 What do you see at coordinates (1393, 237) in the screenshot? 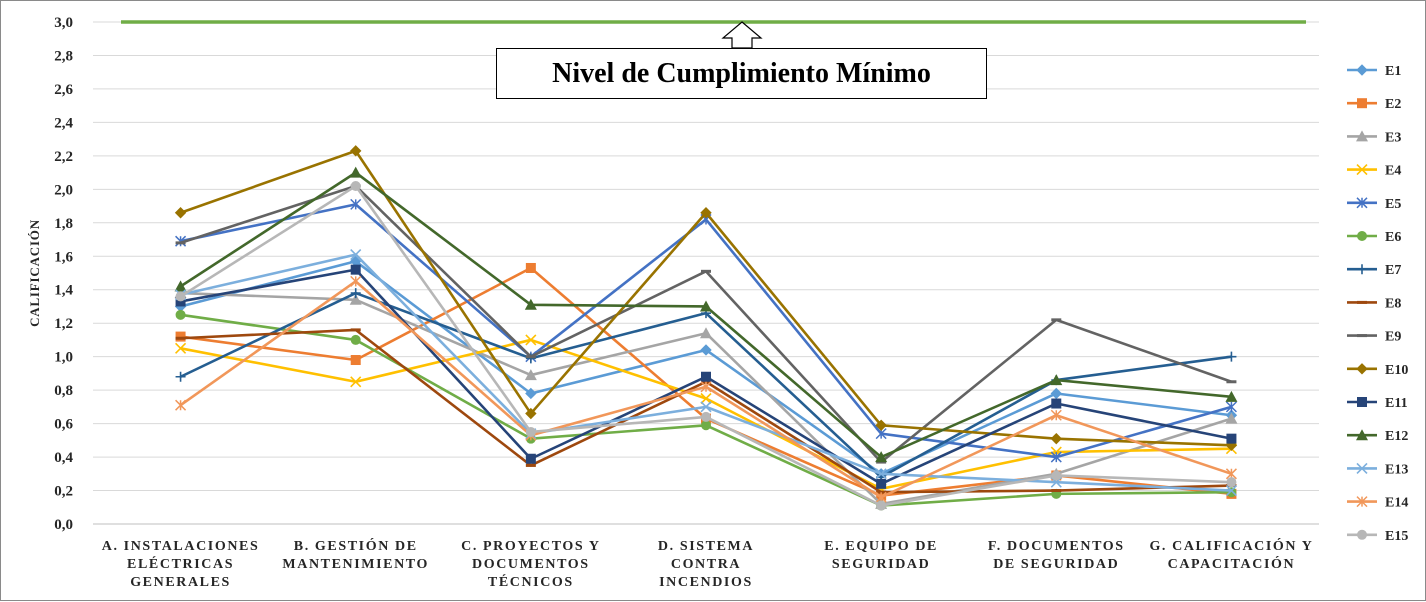
I see `legend-label: E6` at bounding box center [1393, 237].